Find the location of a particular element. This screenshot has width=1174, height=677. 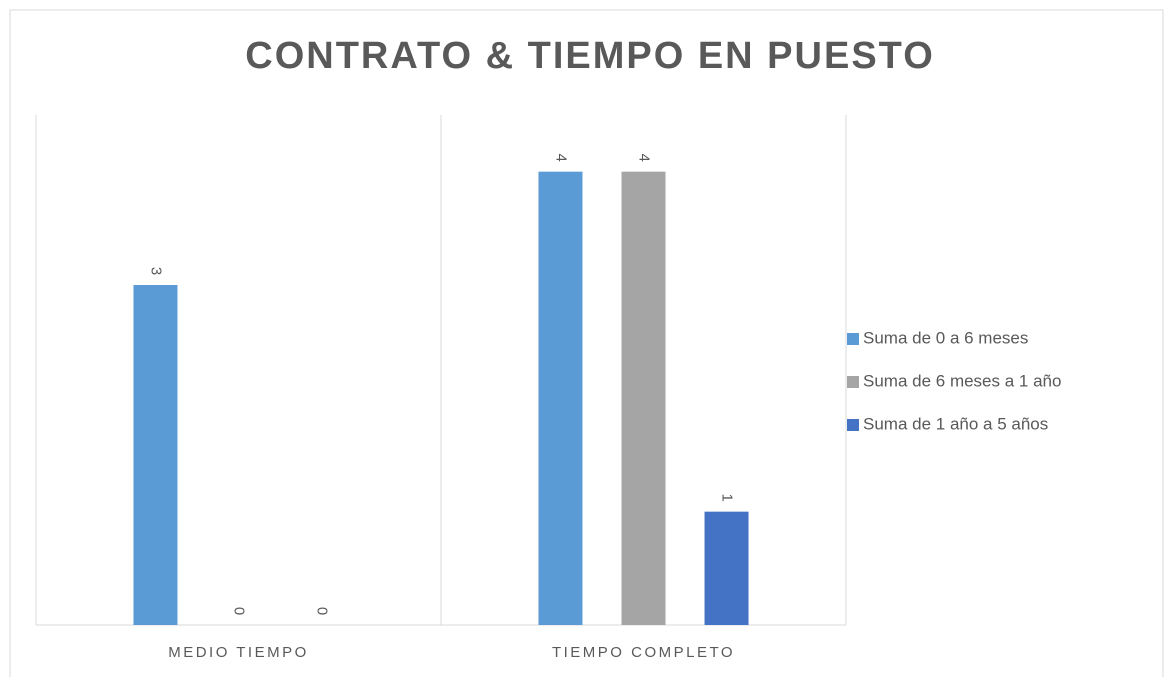

x-tick-label: MEDIO TIEMPO is located at coordinates (238, 652).